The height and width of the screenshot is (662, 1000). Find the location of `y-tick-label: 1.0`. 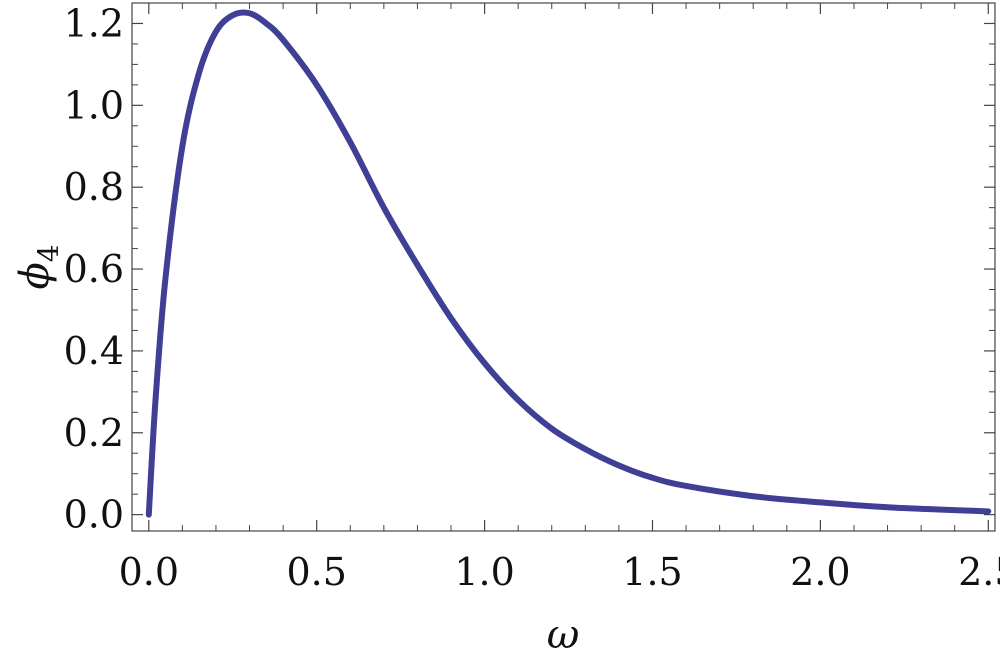

y-tick-label: 1.0 is located at coordinates (94, 105).